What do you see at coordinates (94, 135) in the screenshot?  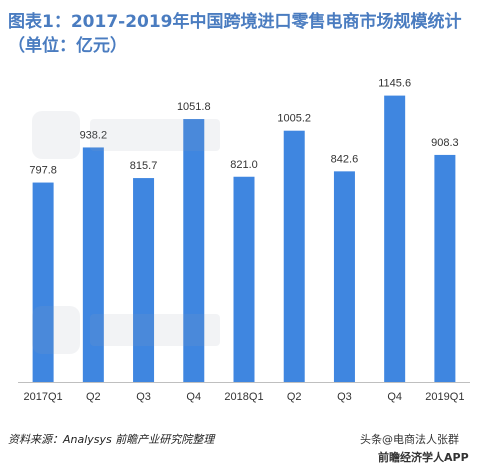 I see `bar-value-label: 938.2` at bounding box center [94, 135].